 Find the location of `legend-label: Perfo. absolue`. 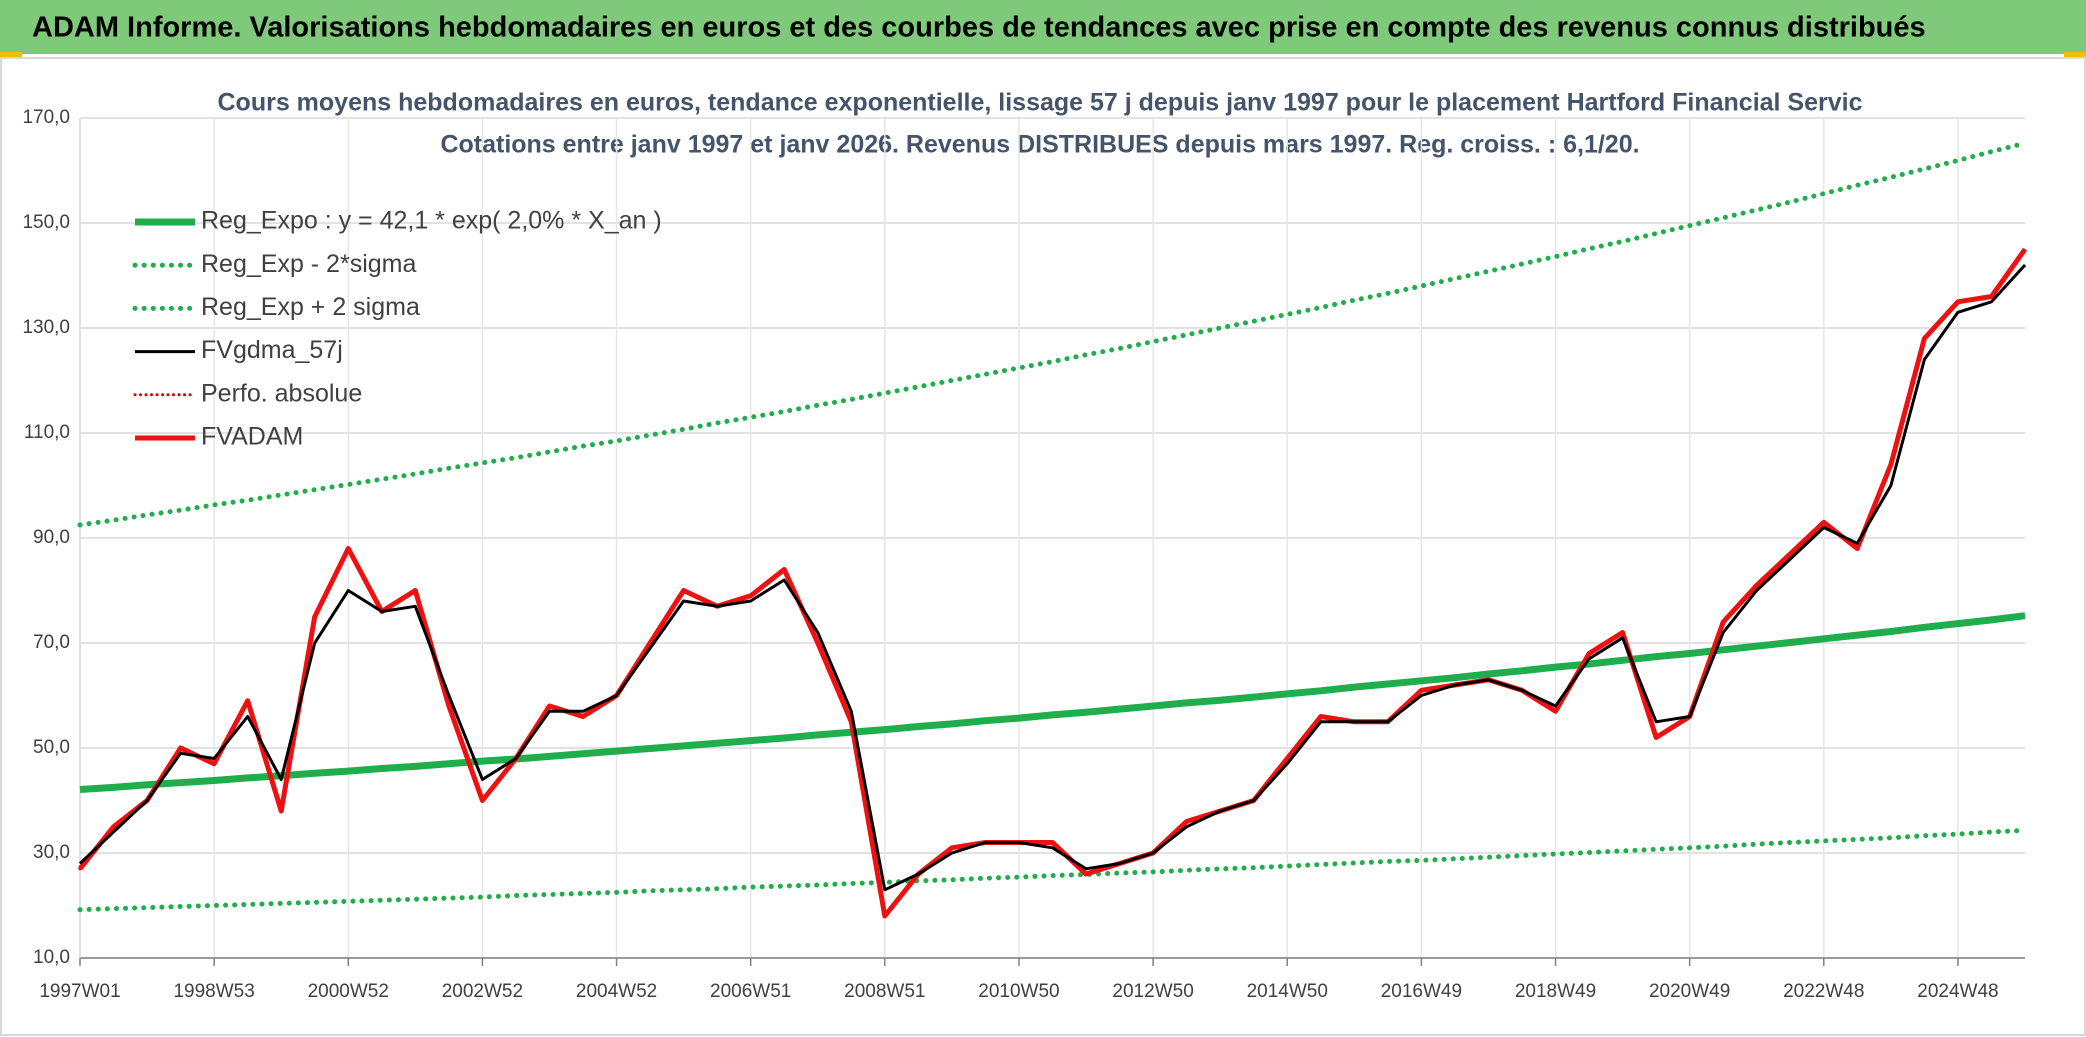

legend-label: Perfo. absolue is located at coordinates (281, 393).